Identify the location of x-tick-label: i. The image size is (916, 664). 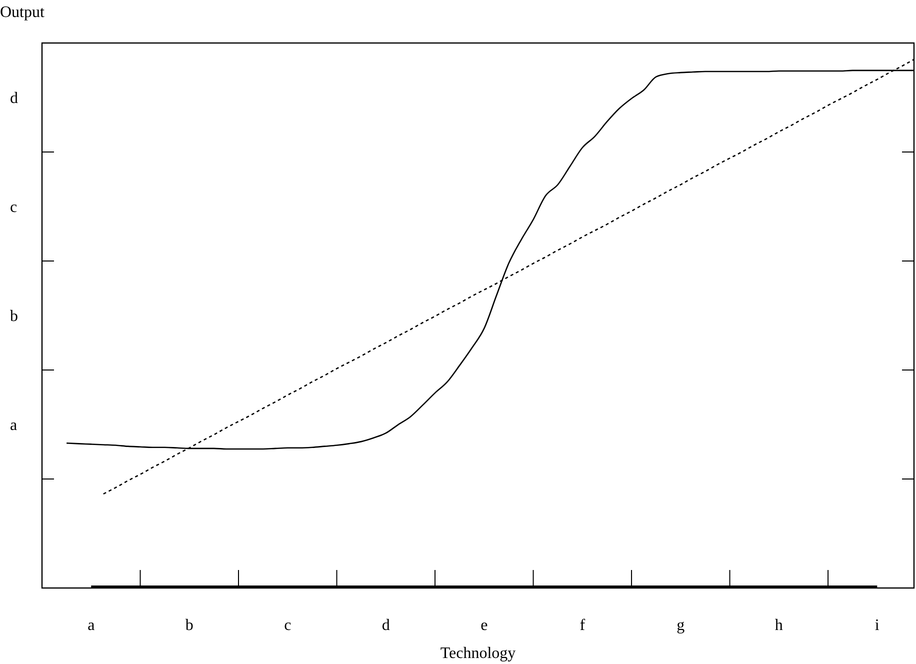
(877, 625).